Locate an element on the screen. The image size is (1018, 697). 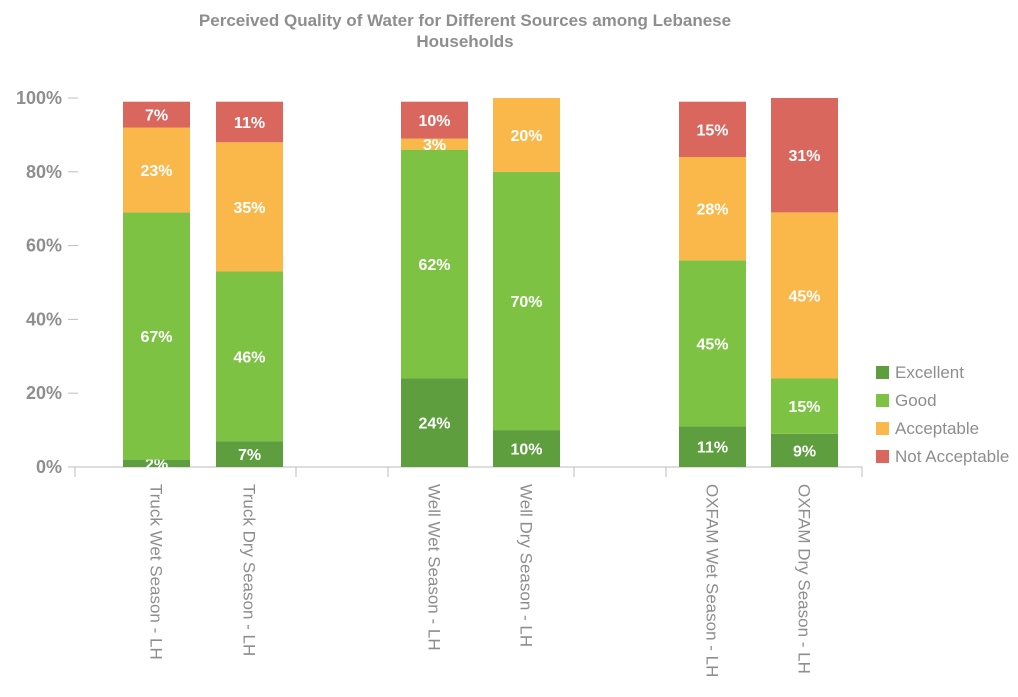
y-tick-label: 0% is located at coordinates (49, 467).